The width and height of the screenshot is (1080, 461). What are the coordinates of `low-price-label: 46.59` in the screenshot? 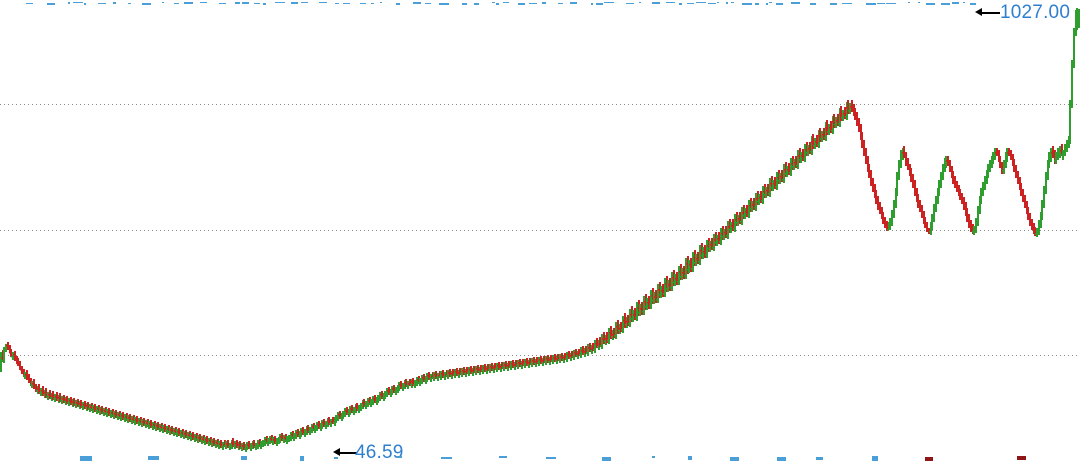 It's located at (379, 451).